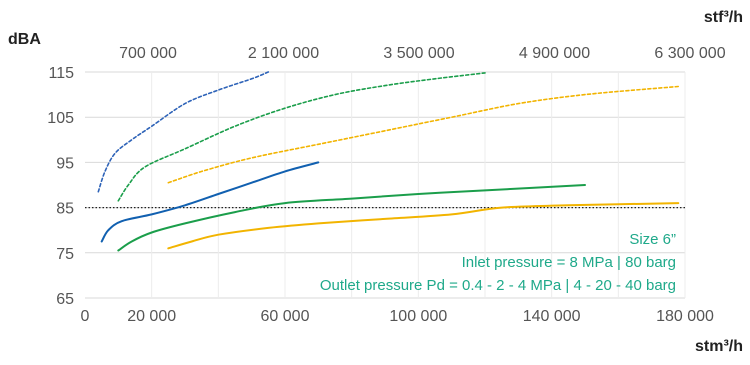 This screenshot has height=365, width=750. I want to click on x2-axis-label: stf³/h, so click(723, 17).